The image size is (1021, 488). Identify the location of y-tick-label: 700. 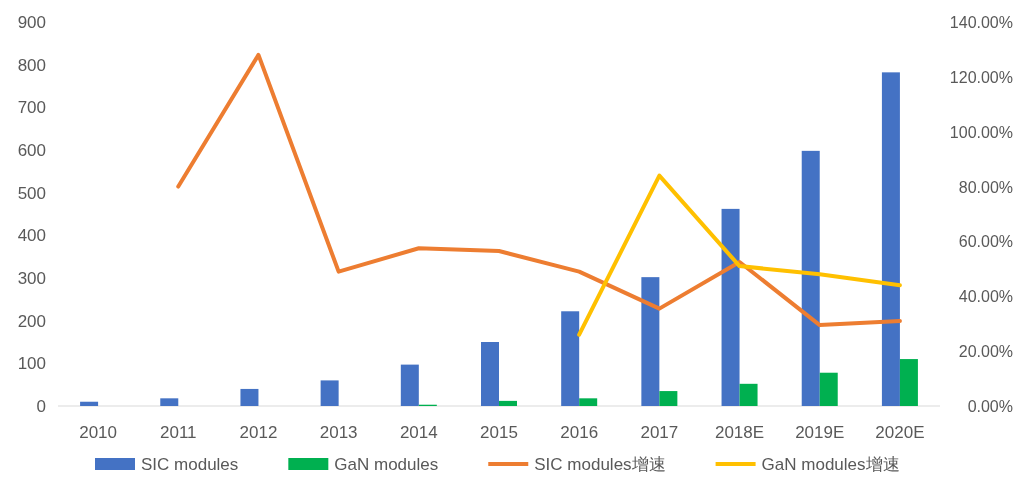
(31, 108).